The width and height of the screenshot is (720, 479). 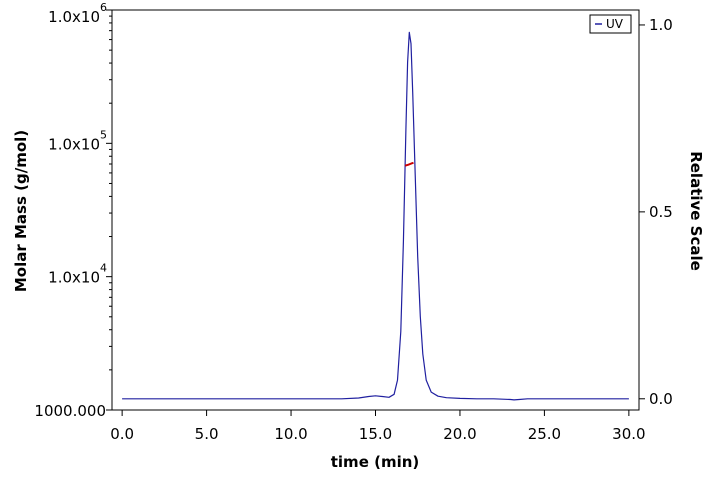 I want to click on y-left-tick-label: 1000.000, so click(x=70, y=411).